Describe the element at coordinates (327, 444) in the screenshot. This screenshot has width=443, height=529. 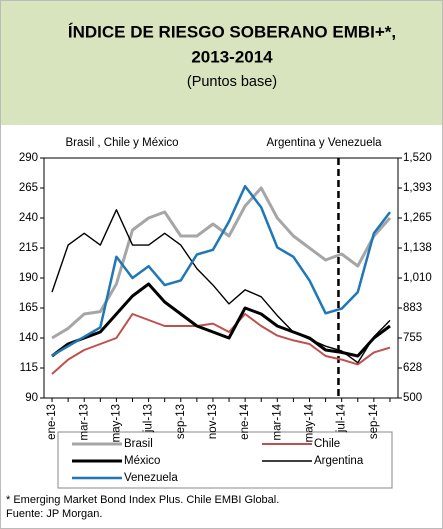
I see `legend-label: Chile` at that location.